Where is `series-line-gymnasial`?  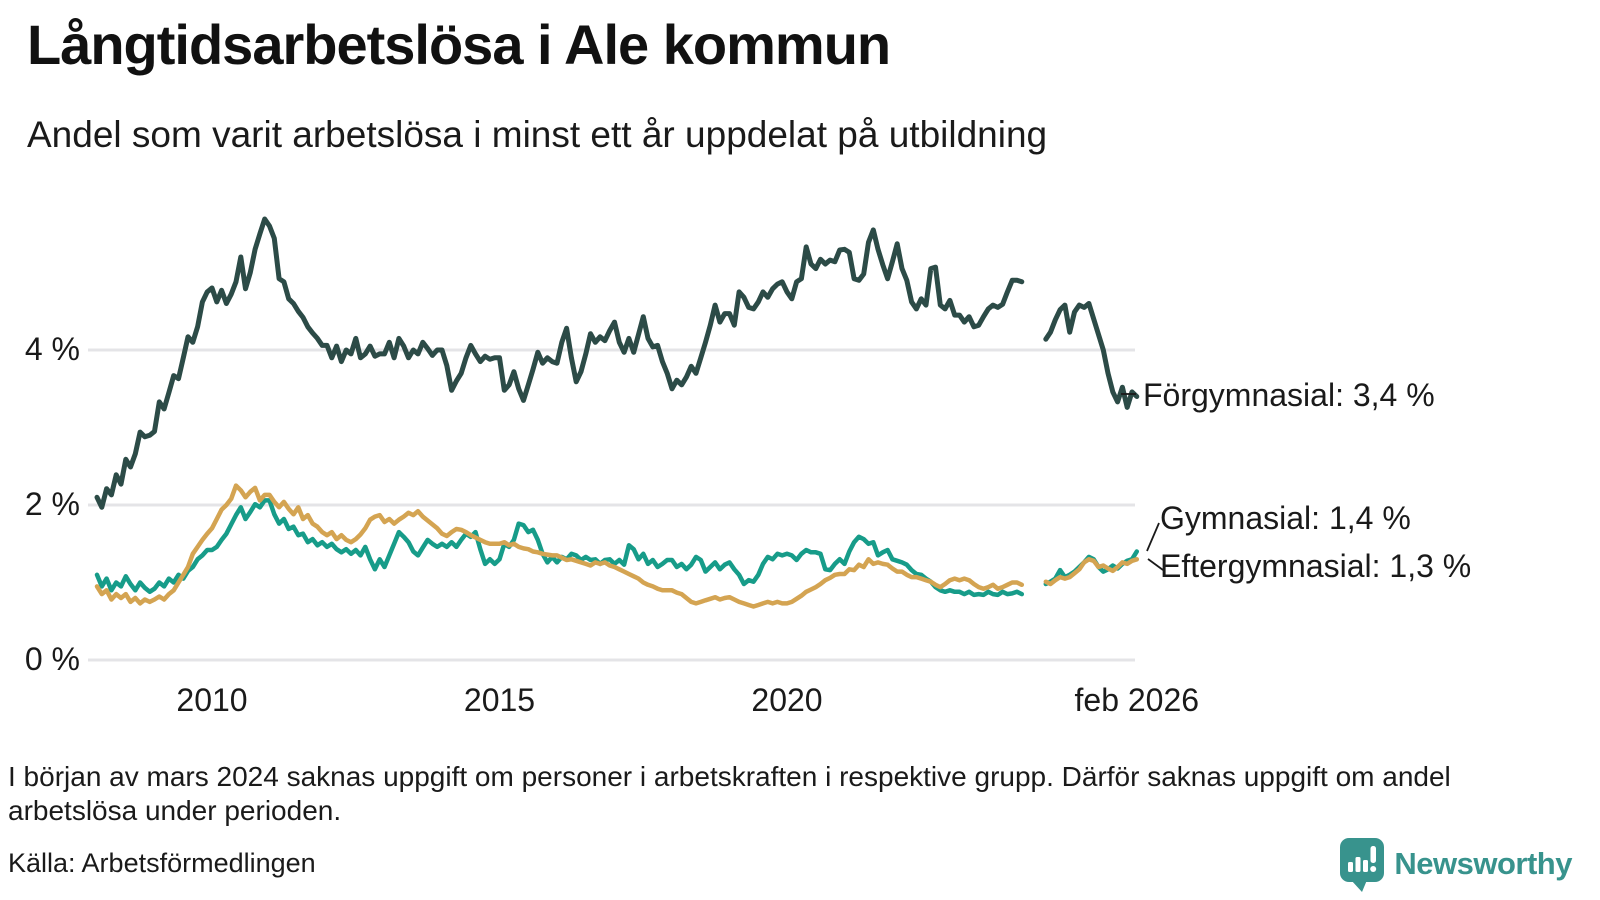 series-line-gymnasial is located at coordinates (559, 548).